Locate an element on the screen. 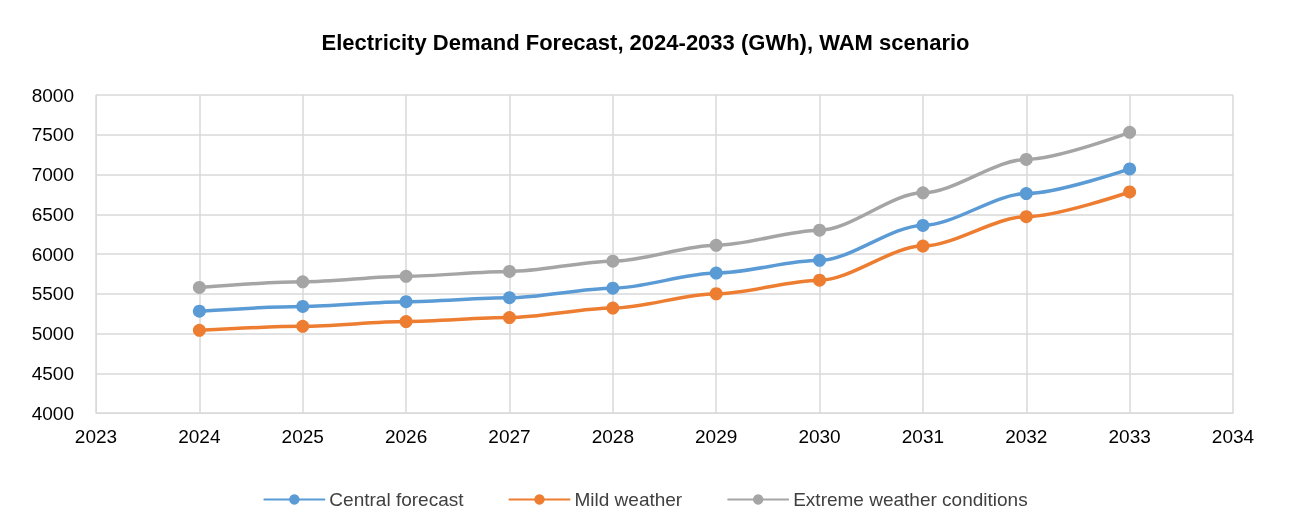 Image resolution: width=1291 pixels, height=532 pixels. legend-label: Mild weather is located at coordinates (628, 499).